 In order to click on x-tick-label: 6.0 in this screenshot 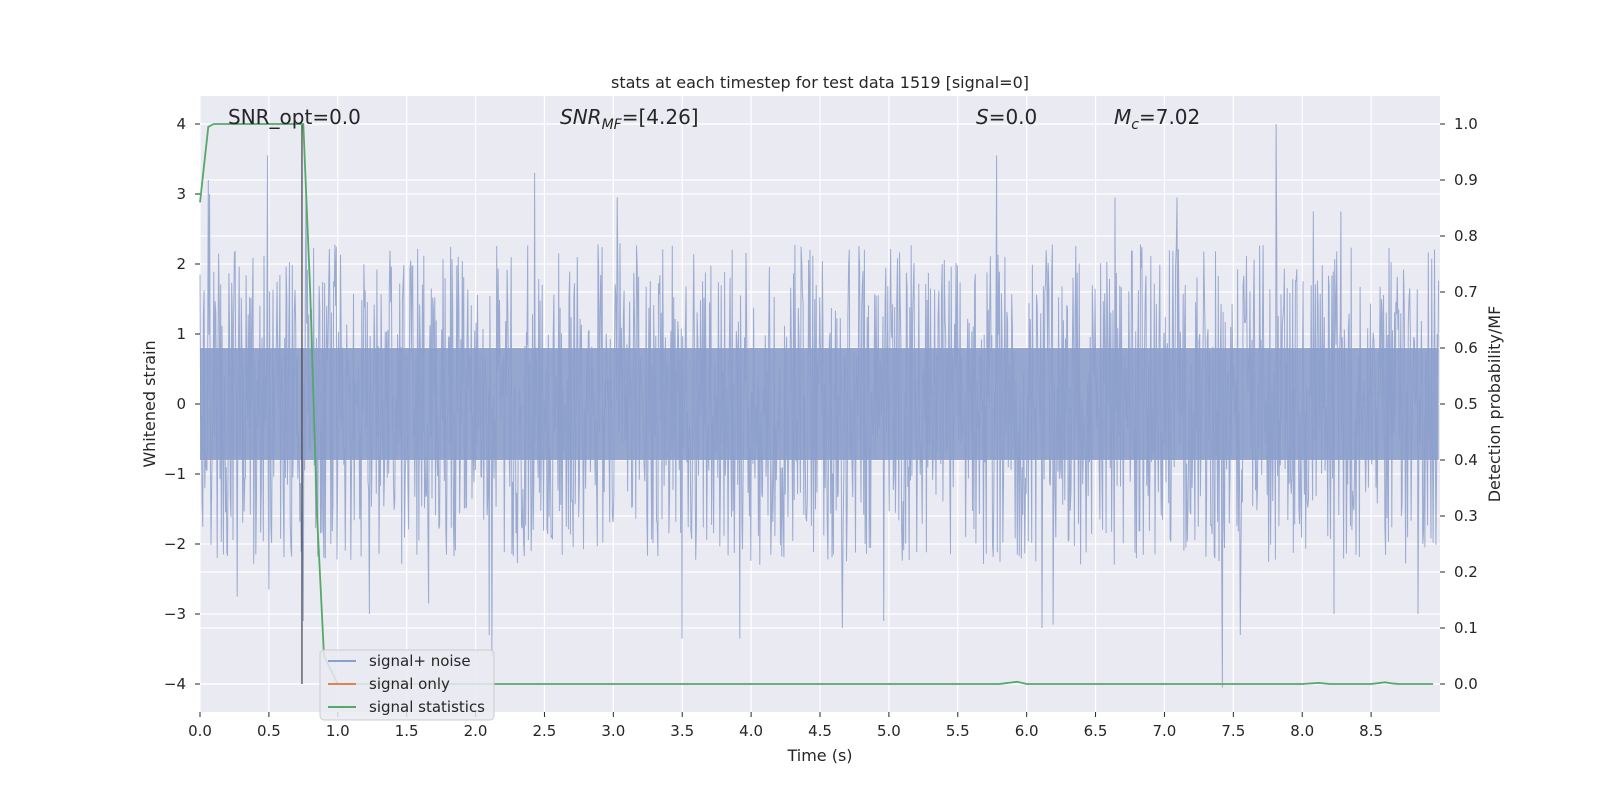, I will do `click(1027, 731)`.